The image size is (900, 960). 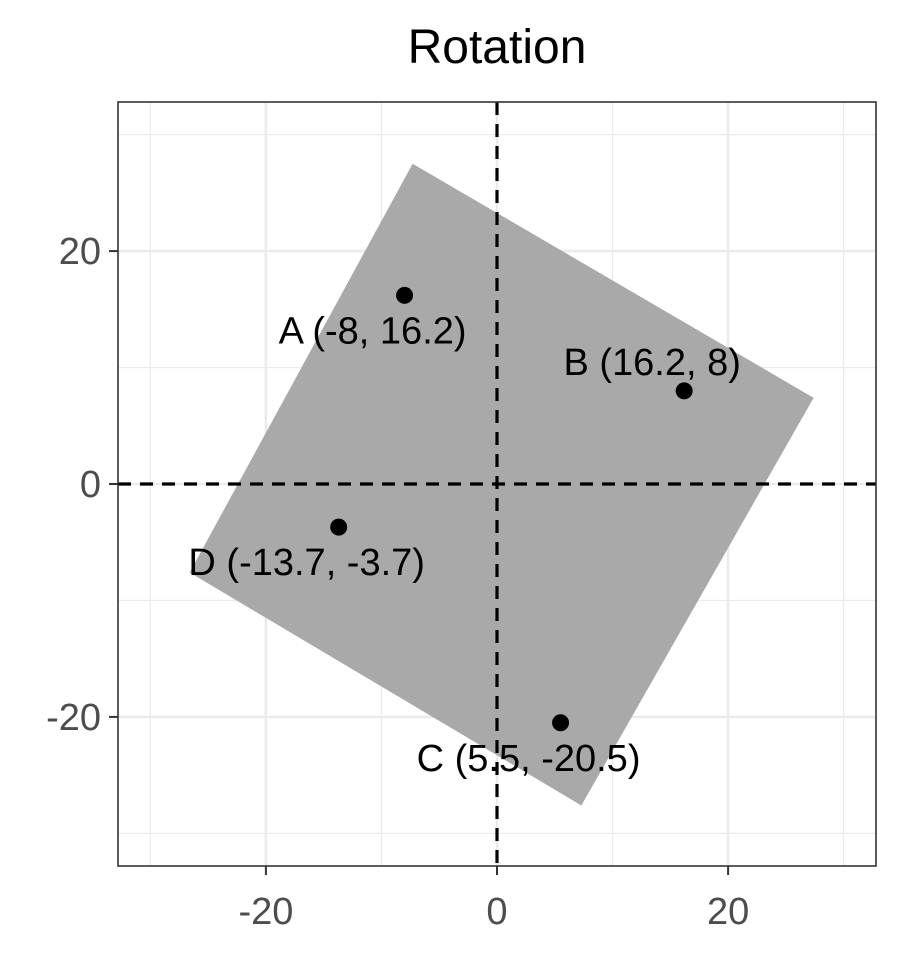 I want to click on data-point-b, so click(x=684, y=391).